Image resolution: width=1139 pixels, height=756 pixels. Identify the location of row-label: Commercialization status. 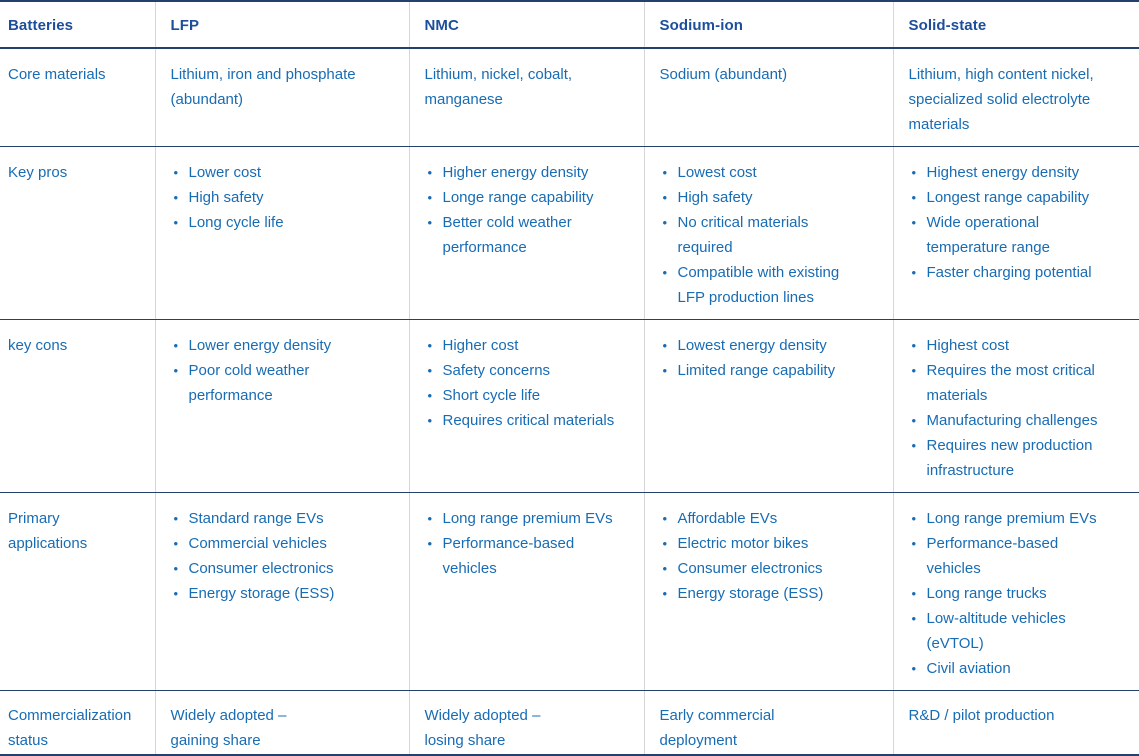
(78, 723).